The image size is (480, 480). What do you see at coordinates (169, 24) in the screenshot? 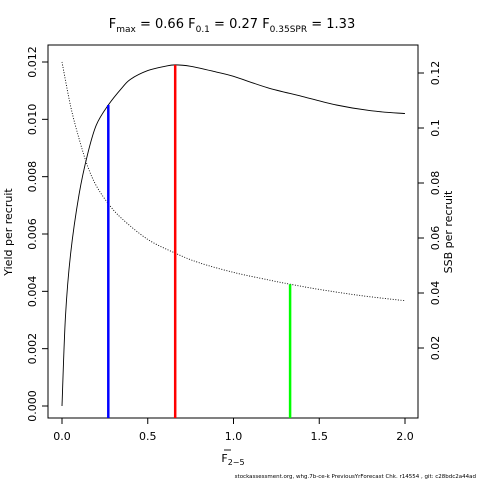
I see `fmax-value: 0.66` at bounding box center [169, 24].